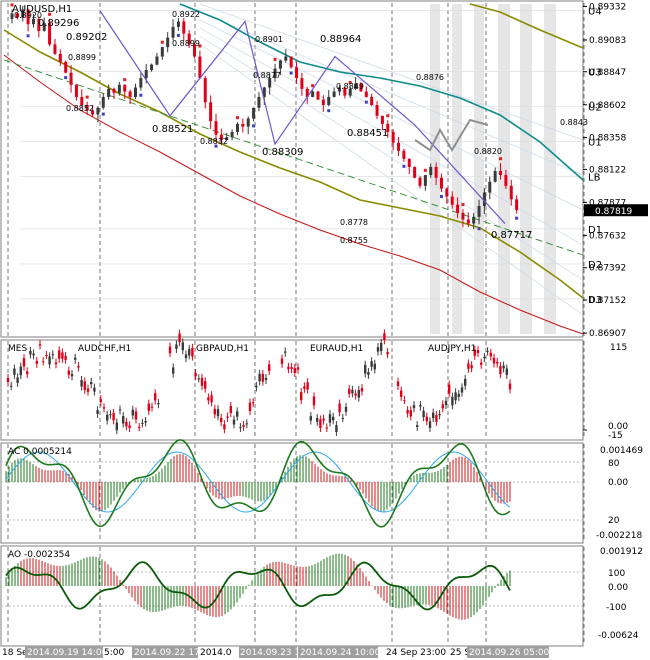  Describe the element at coordinates (267, 75) in the screenshot. I see `swing-label: 0.8877` at that location.